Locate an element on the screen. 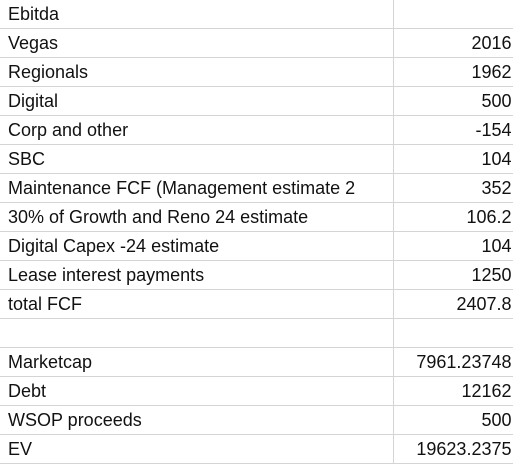 This screenshot has height=465, width=513. table-row: Debt 12162 is located at coordinates (256, 391).